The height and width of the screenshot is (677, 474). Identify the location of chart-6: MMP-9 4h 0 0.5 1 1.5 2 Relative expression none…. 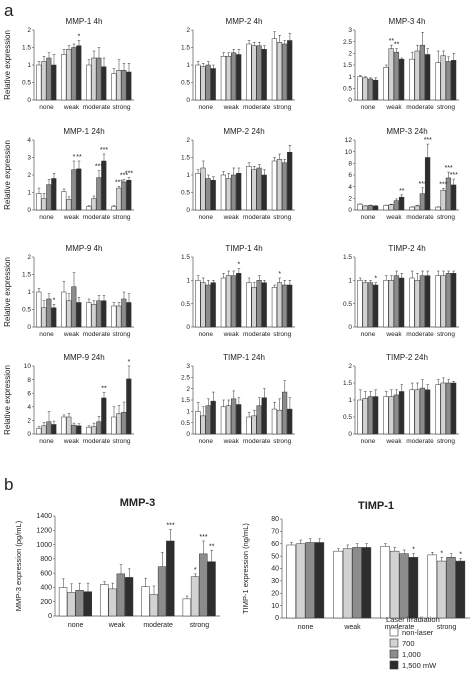
(68, 291).